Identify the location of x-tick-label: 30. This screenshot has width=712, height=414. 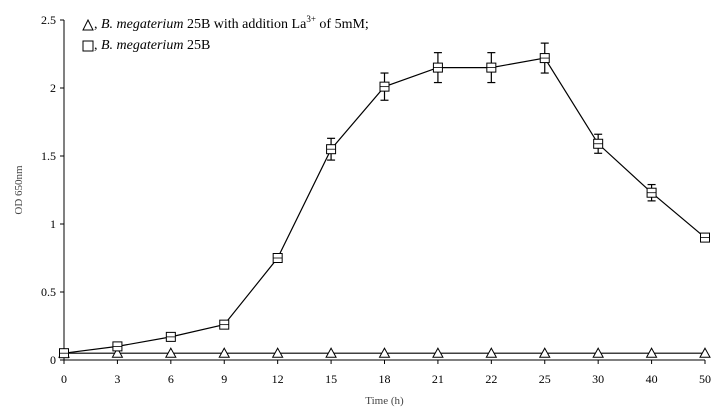
(598, 379).